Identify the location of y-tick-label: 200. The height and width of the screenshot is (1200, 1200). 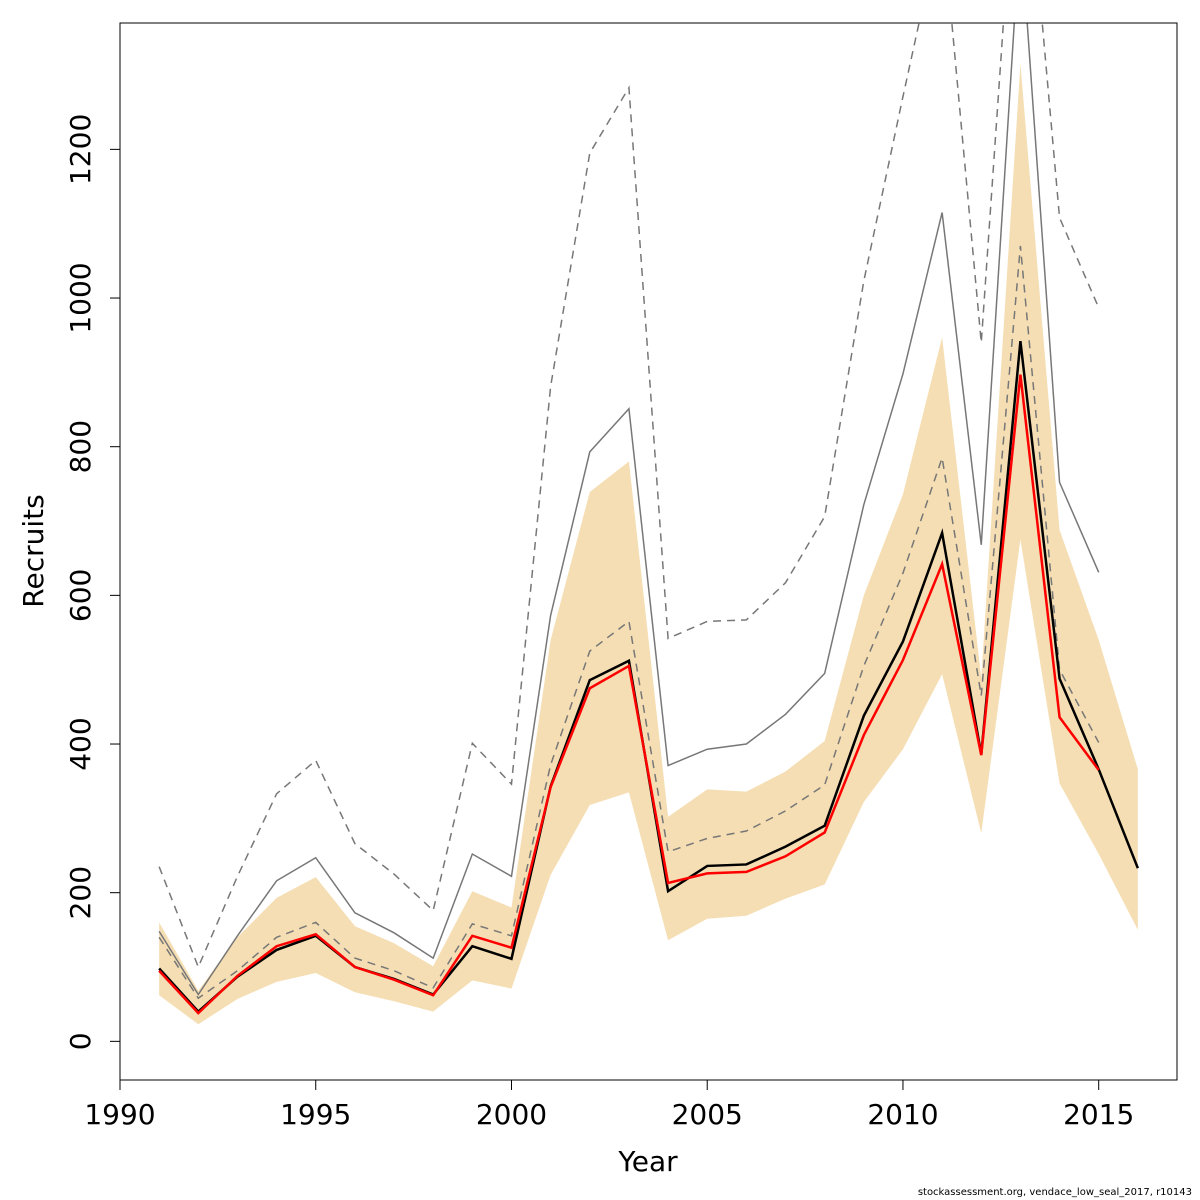
(80, 892).